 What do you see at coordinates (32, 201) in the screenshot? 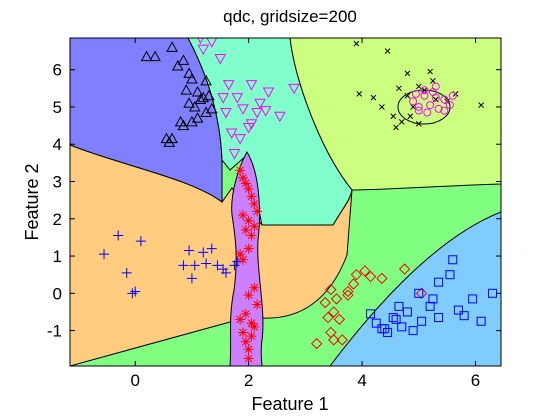
I see `y-axis-label: Feature 2` at bounding box center [32, 201].